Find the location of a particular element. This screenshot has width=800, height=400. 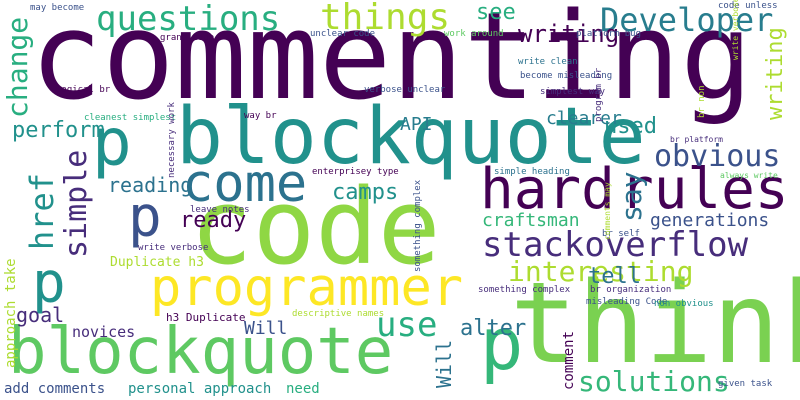

word-blockquote-bottom: blockquote is located at coordinates (200, 352).